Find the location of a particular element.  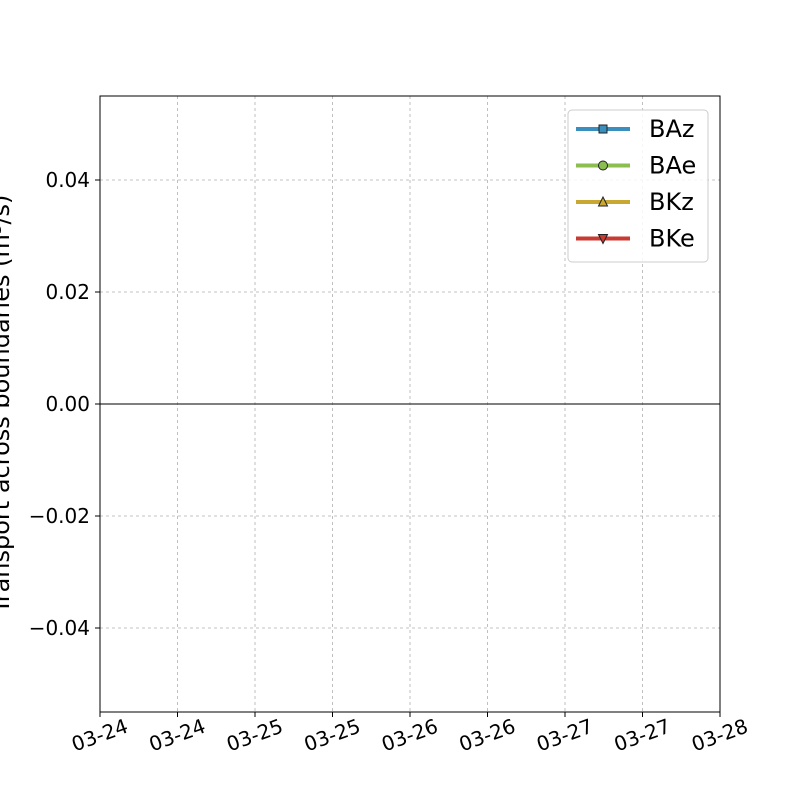

y-tick-label: −0.02 is located at coordinates (59, 516).